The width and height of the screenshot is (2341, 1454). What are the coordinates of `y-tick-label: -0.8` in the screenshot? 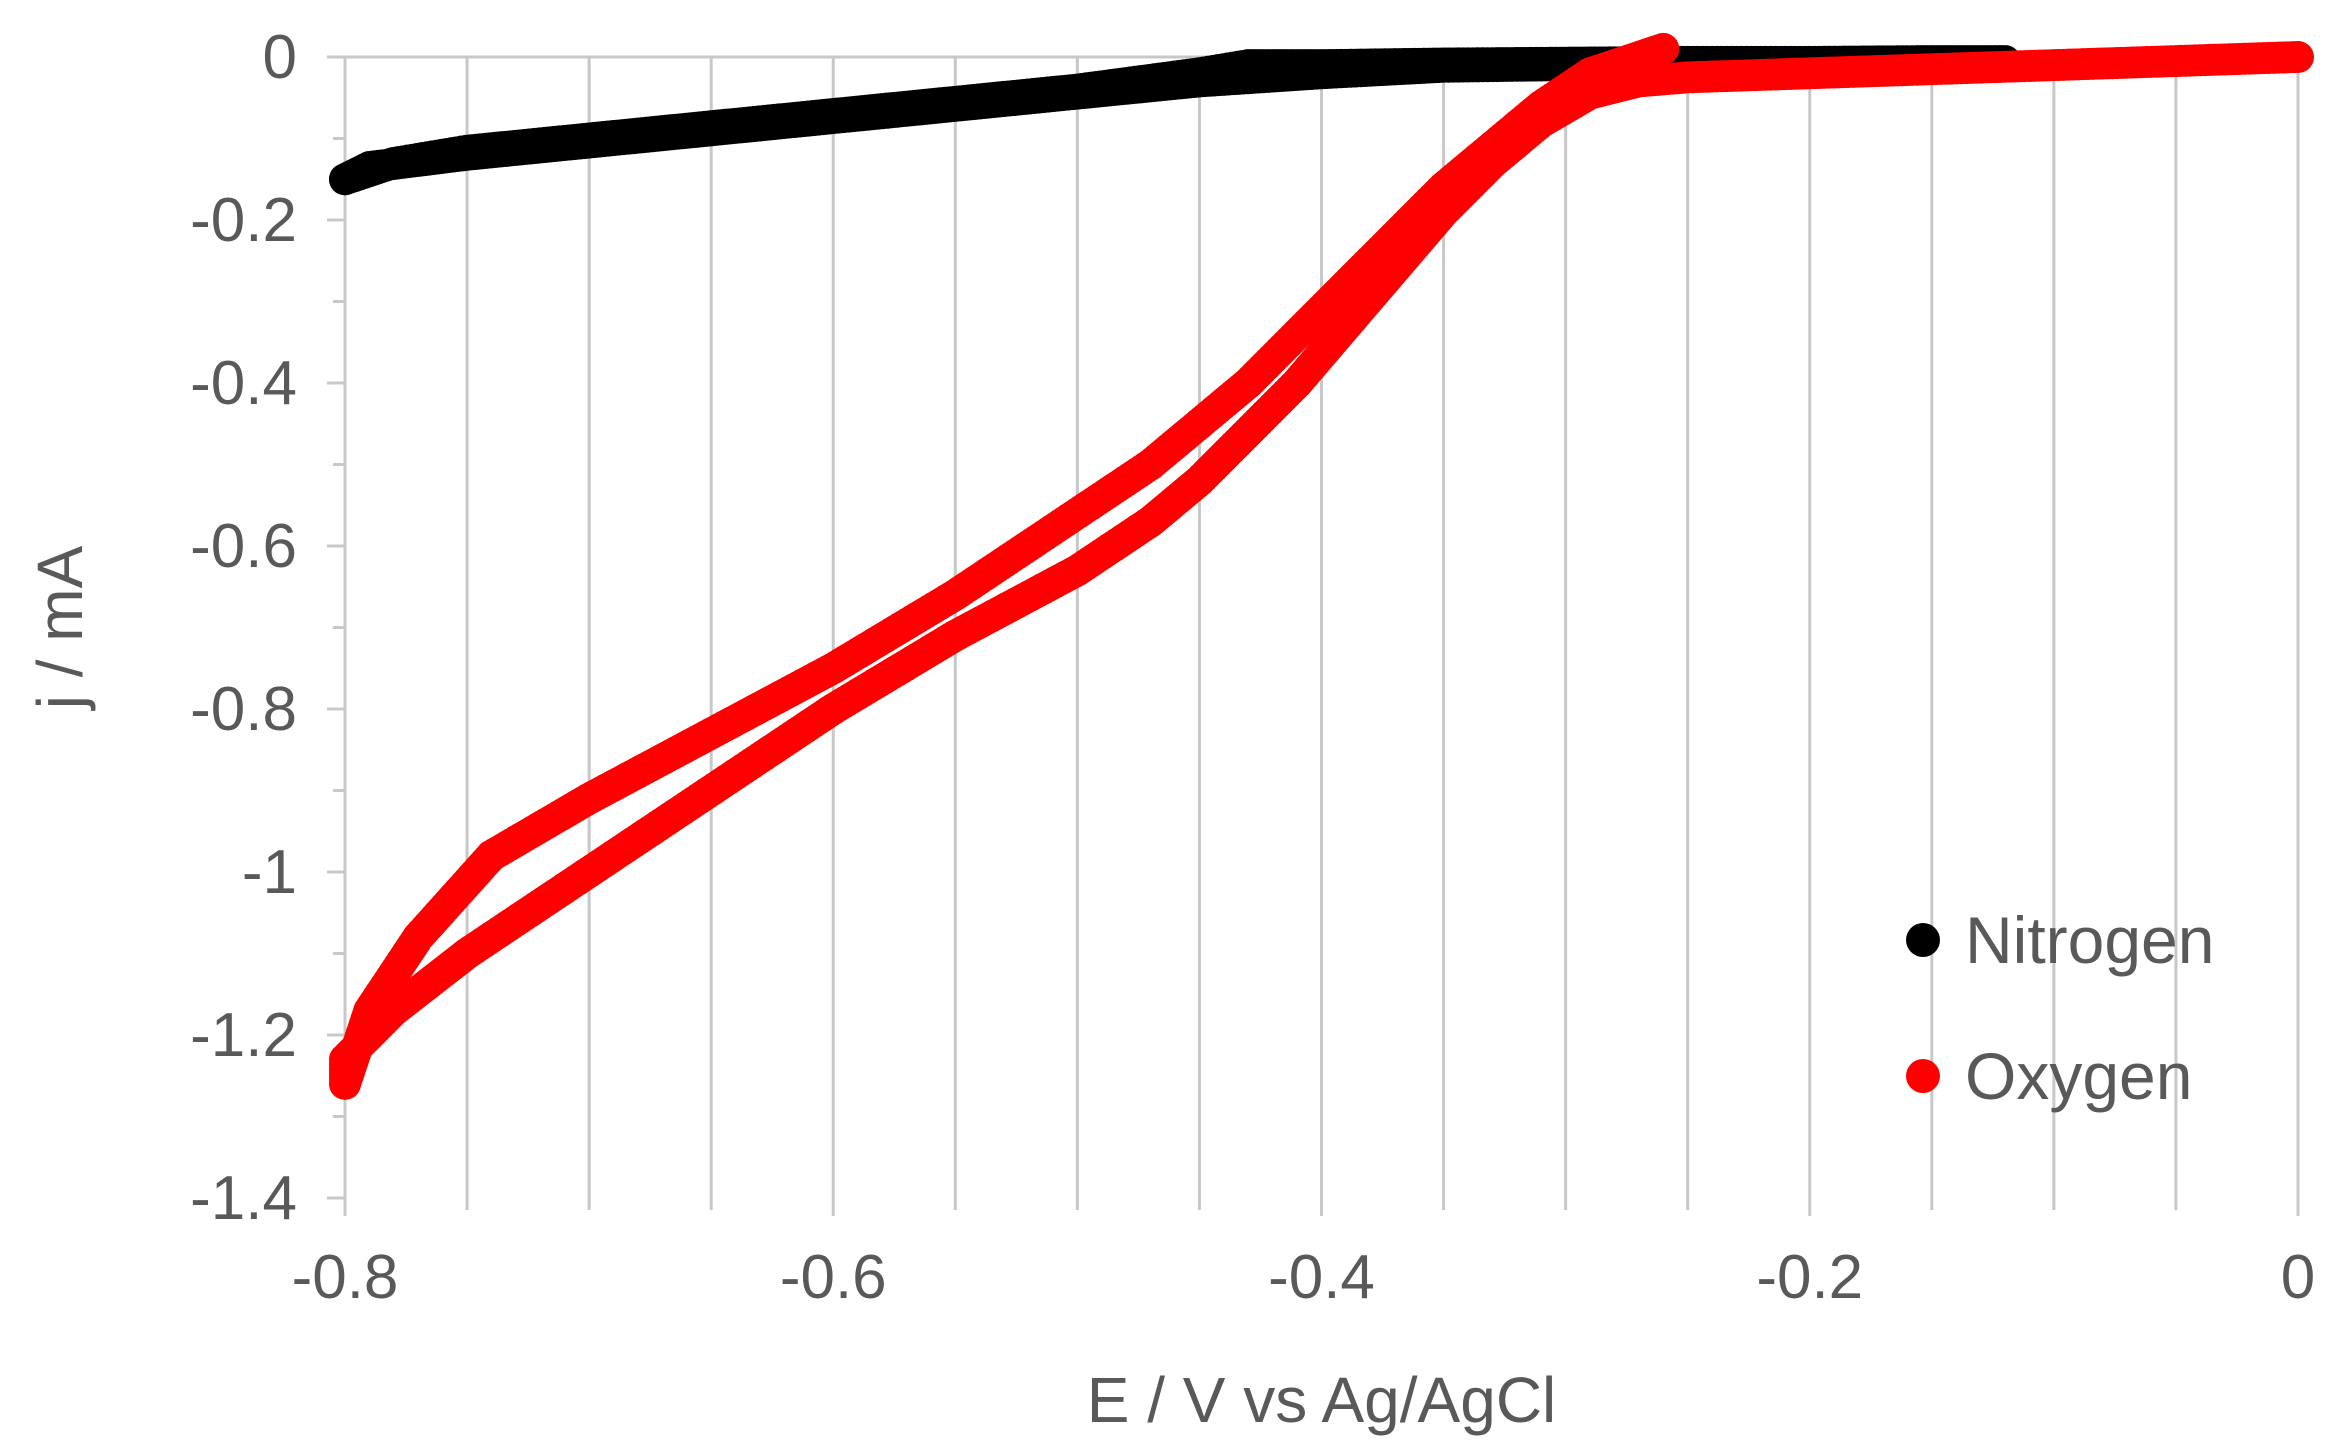 It's located at (243, 709).